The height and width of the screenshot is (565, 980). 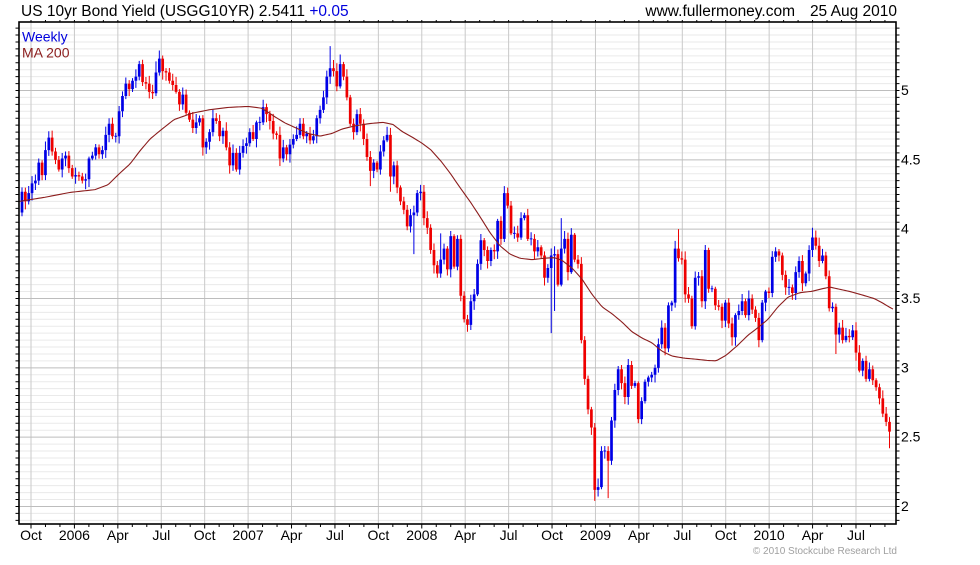 I want to click on svg-text: © 2010 Stockcube Research Ltd, so click(x=825, y=551).